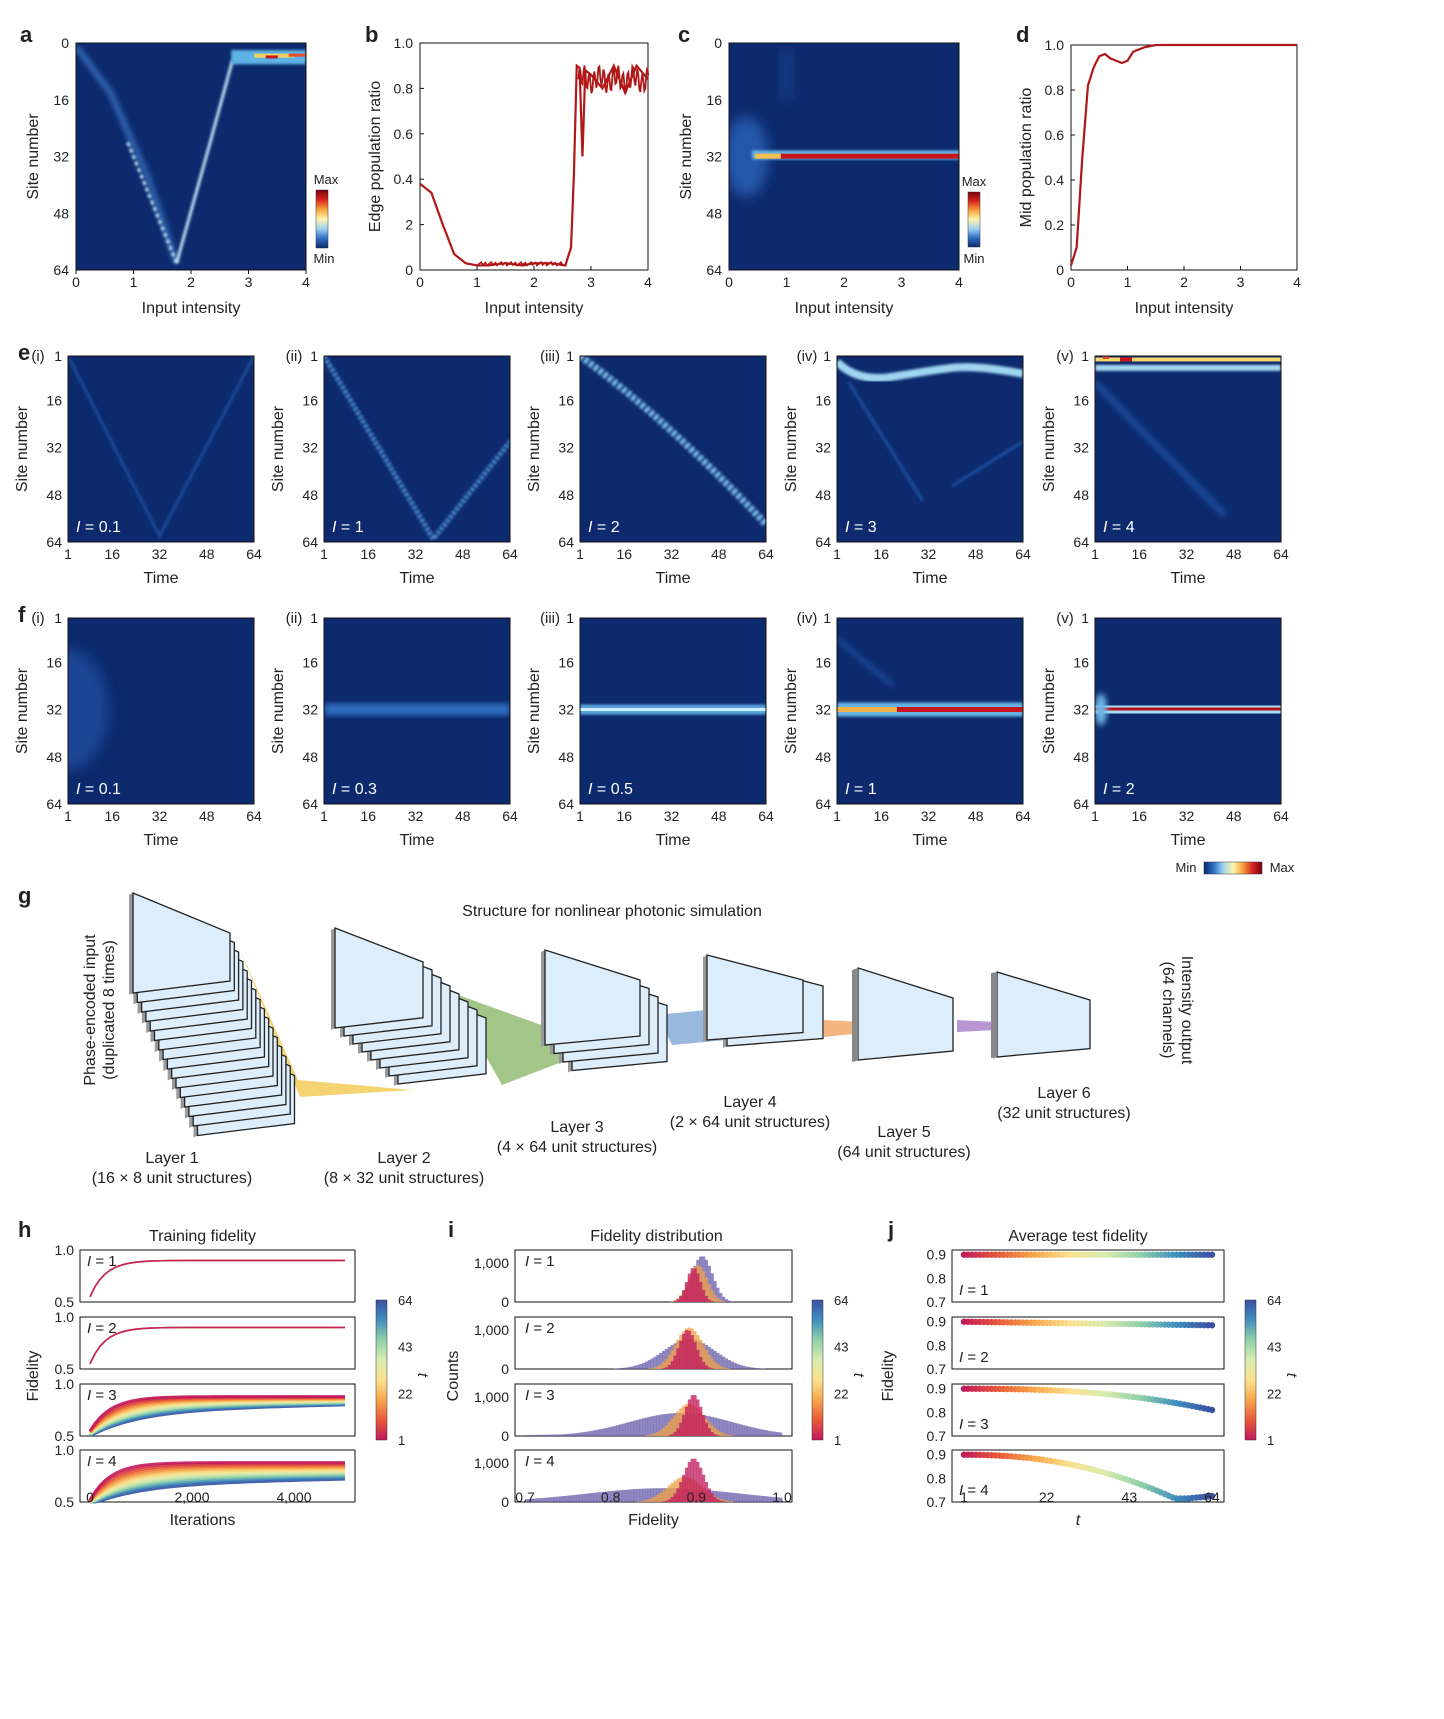  I want to click on y-tick-label: 2, so click(409, 225).